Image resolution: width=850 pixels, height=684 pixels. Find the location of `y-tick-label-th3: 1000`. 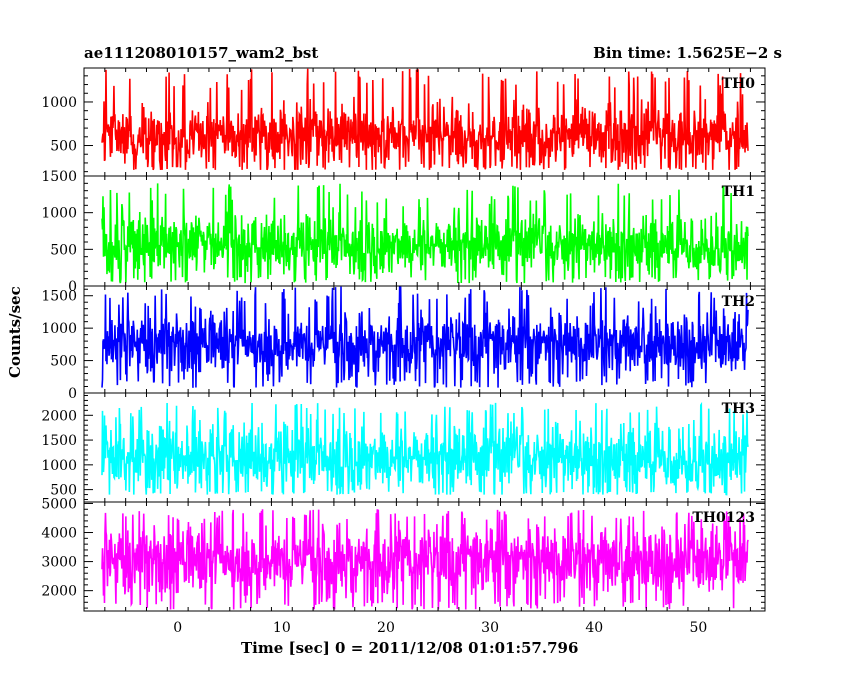

y-tick-label-th3: 1000 is located at coordinates (59, 466).